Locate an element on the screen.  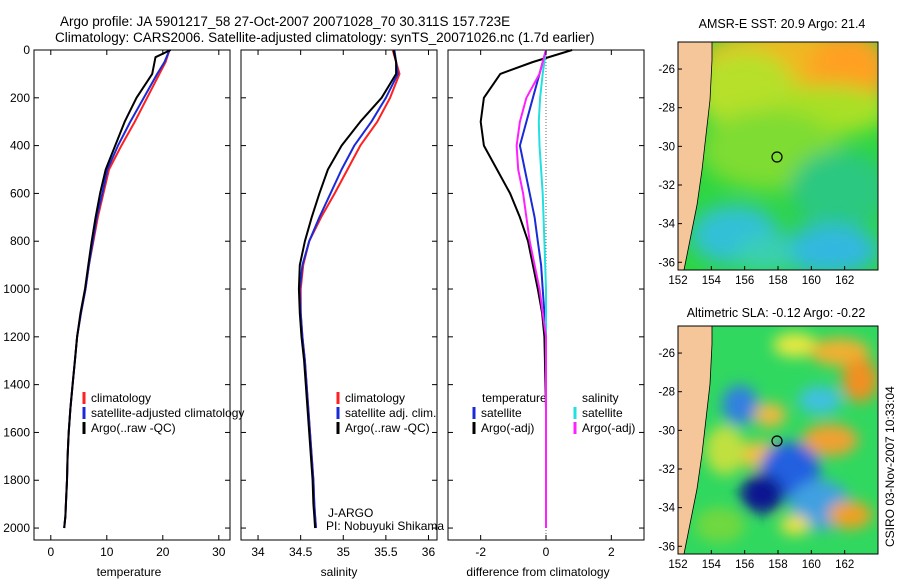
altimetric-sla-lat-label: -30 is located at coordinates (666, 431).